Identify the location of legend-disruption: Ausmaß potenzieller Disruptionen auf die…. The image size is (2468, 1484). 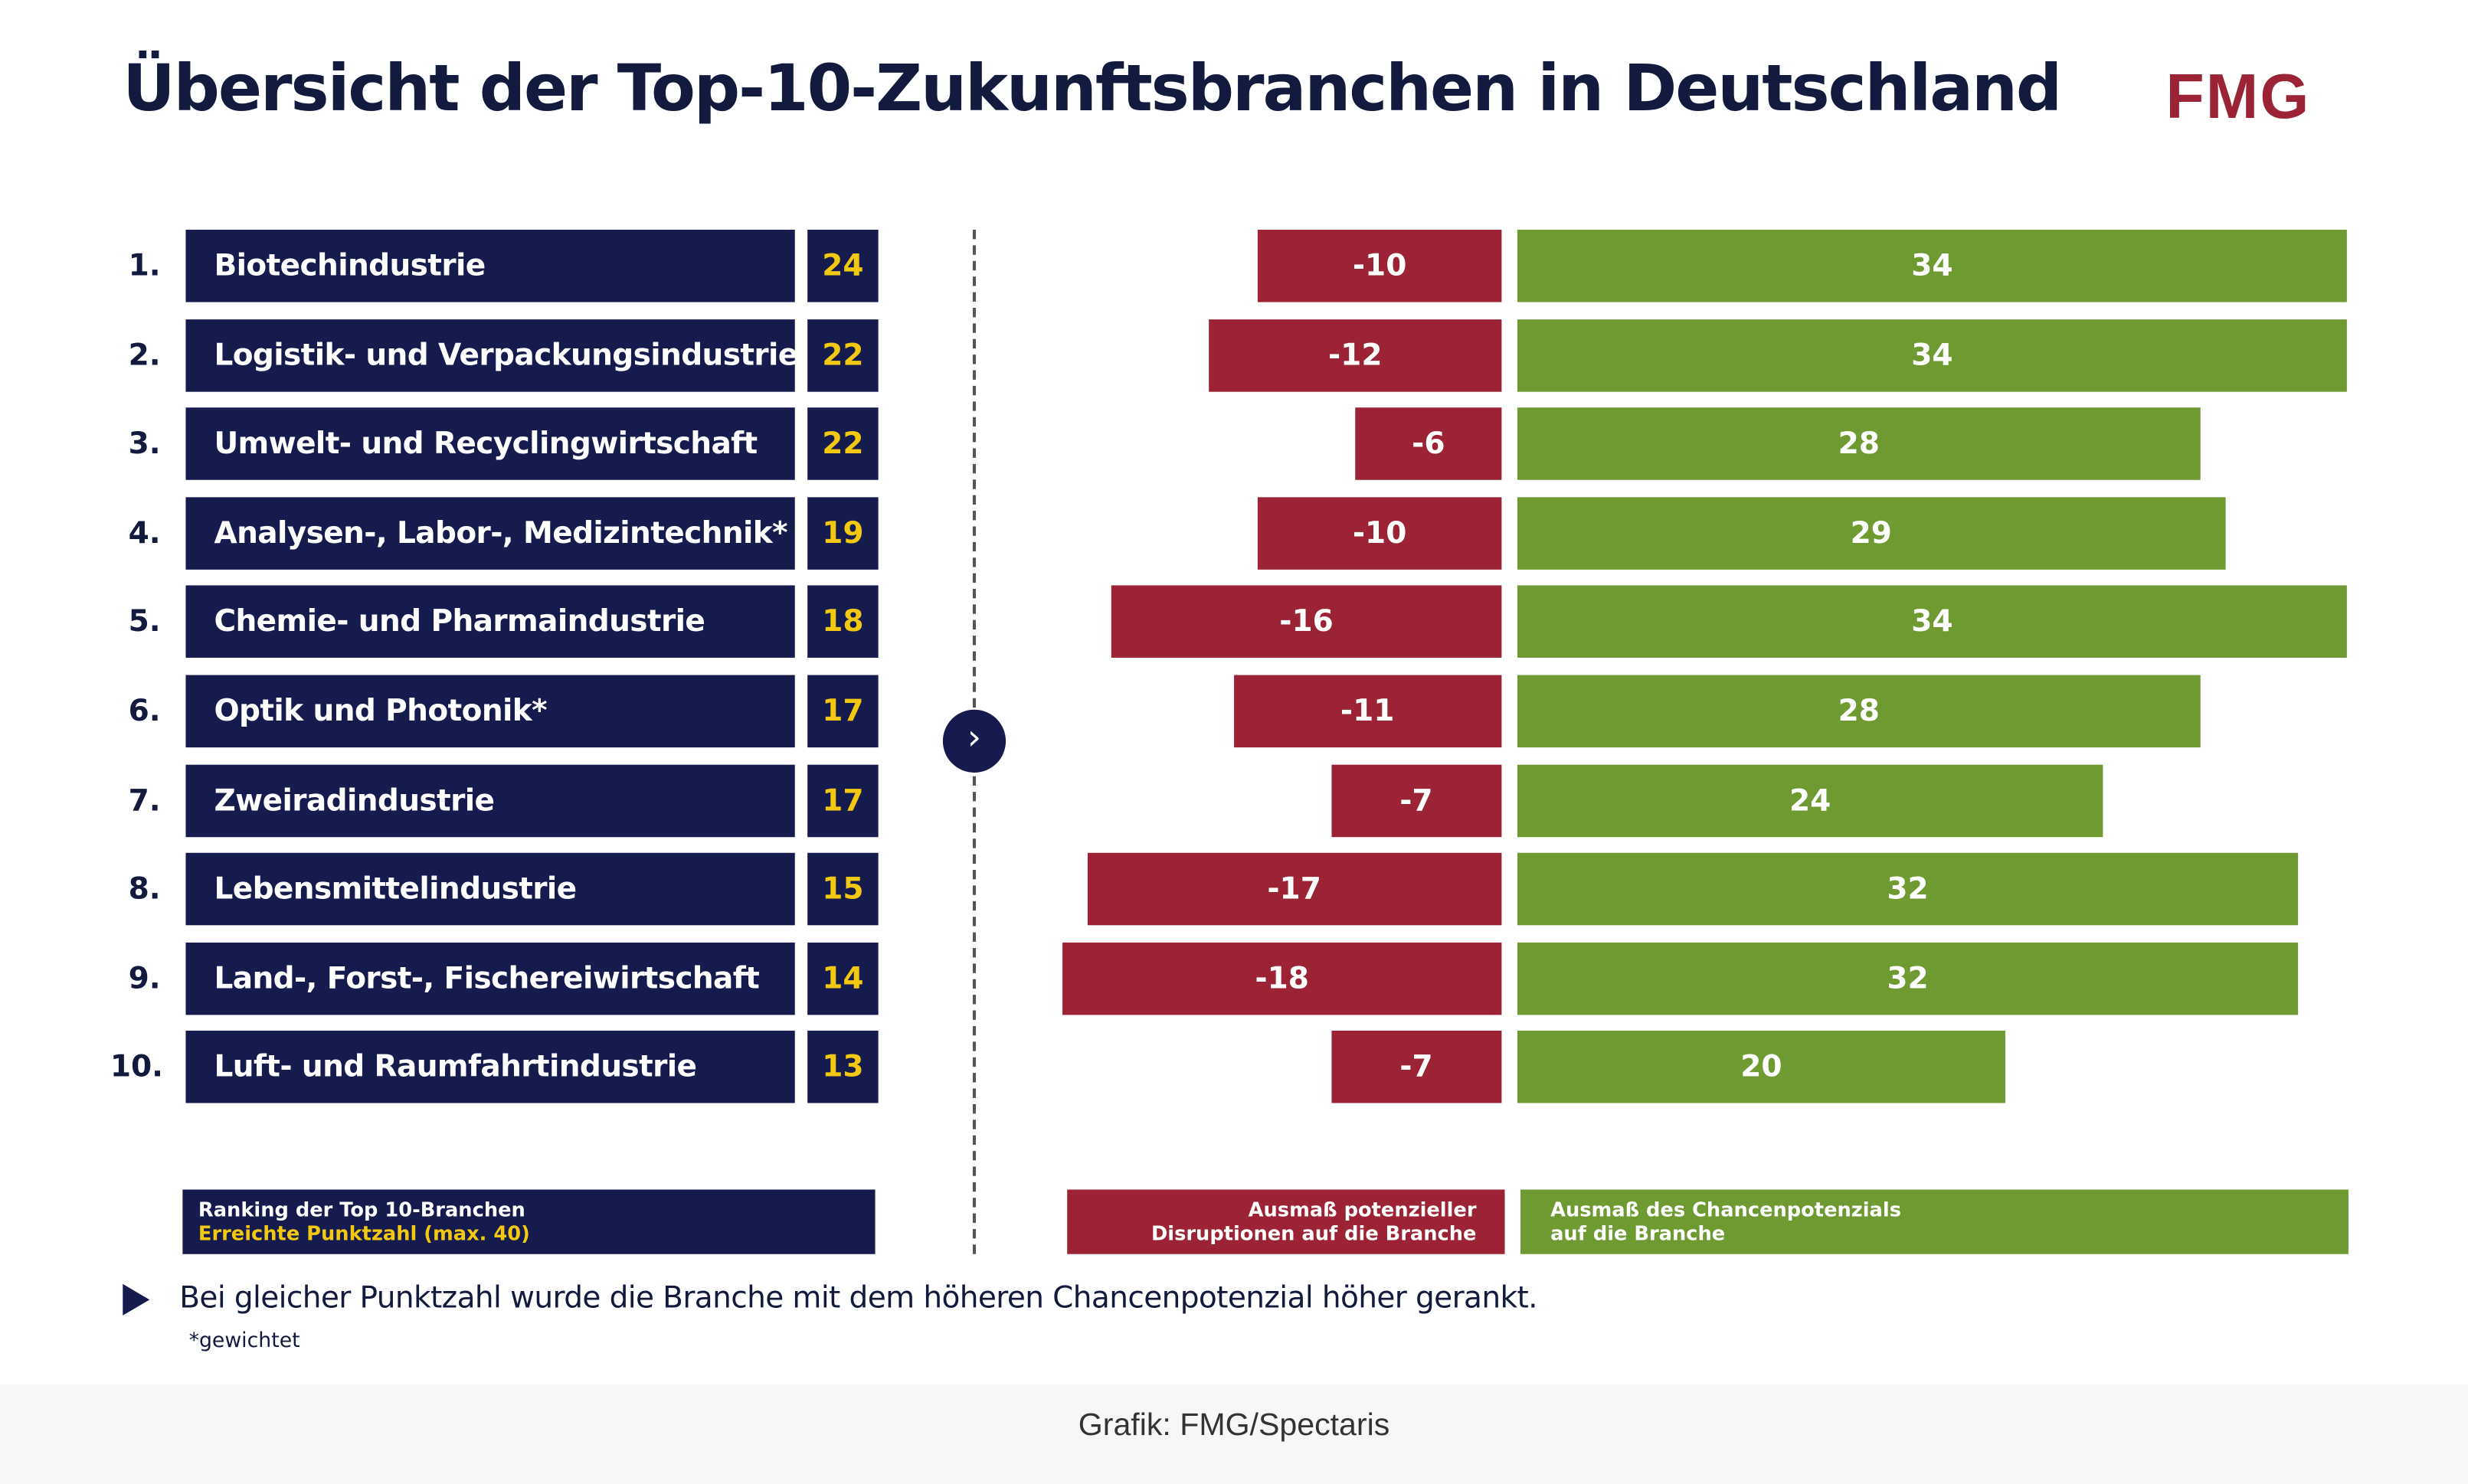
(1286, 1221).